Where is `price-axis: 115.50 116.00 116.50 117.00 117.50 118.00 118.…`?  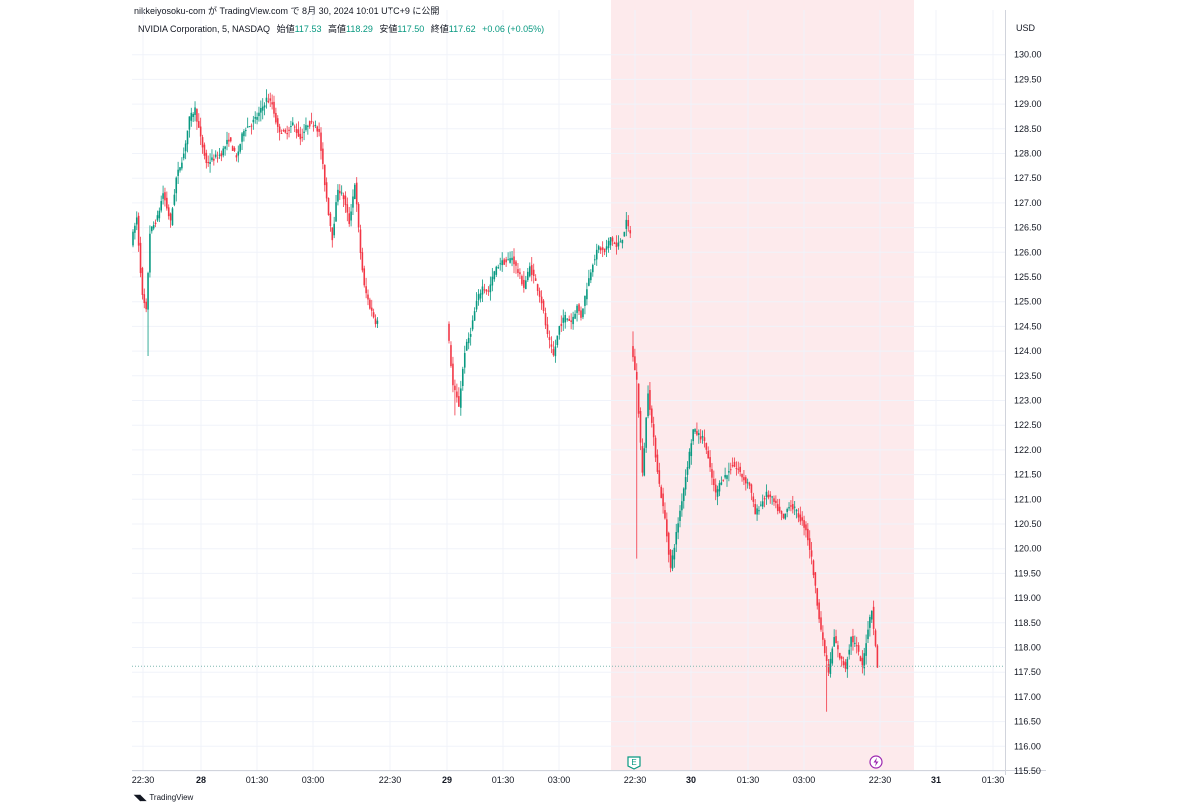
price-axis: 115.50 116.00 116.50 117.00 117.50 118.00 118.… is located at coordinates (1028, 413).